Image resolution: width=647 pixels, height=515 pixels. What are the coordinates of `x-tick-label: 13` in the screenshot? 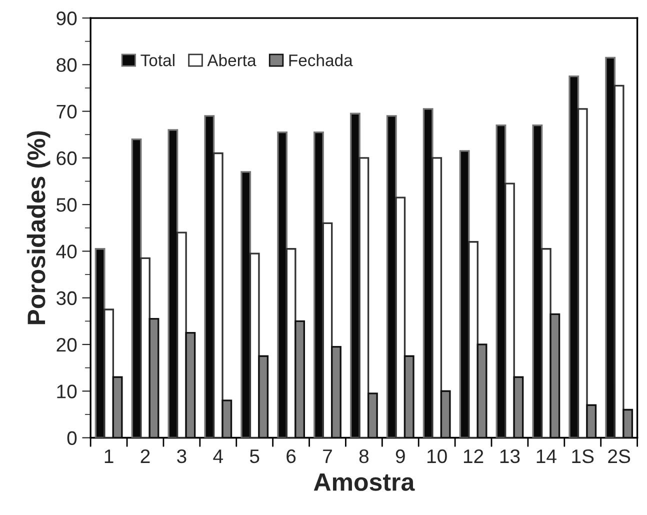 It's located at (510, 456).